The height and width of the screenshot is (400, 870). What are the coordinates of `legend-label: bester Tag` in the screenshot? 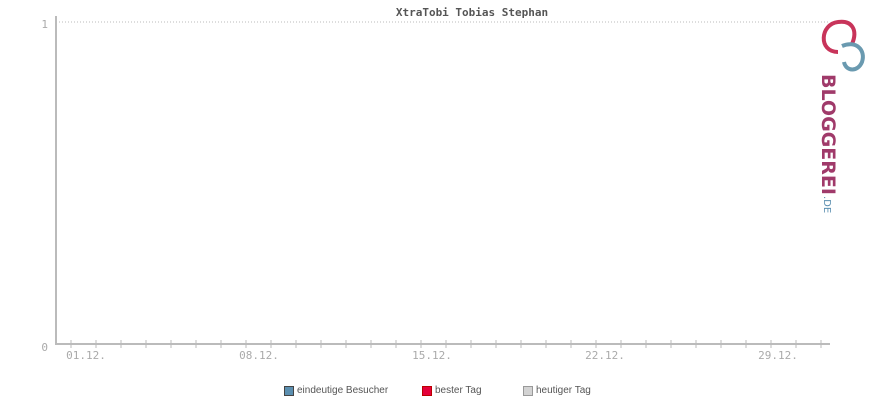 It's located at (458, 390).